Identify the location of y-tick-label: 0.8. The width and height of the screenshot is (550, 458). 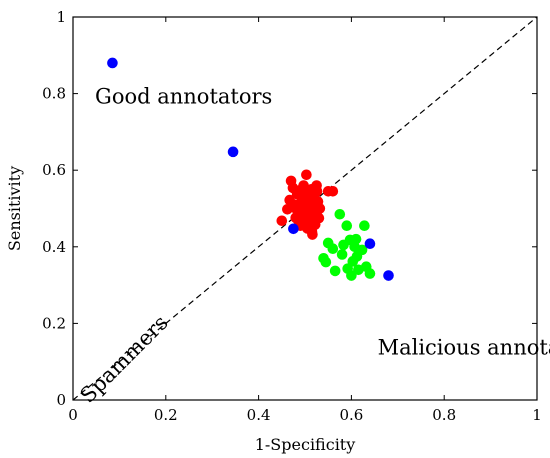
(54, 94).